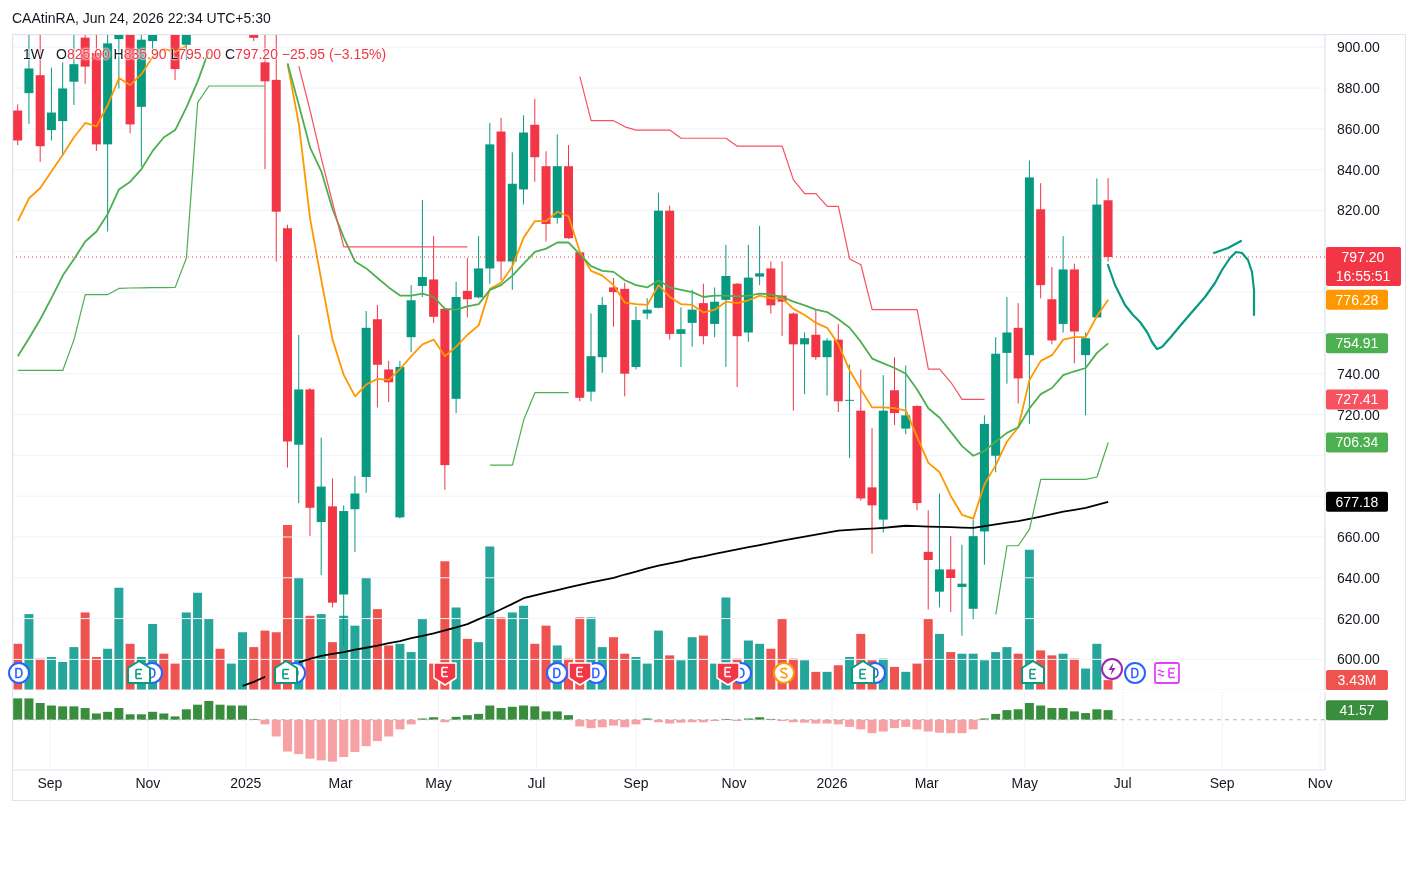  What do you see at coordinates (1359, 169) in the screenshot?
I see `y-tick-label: 840.00` at bounding box center [1359, 169].